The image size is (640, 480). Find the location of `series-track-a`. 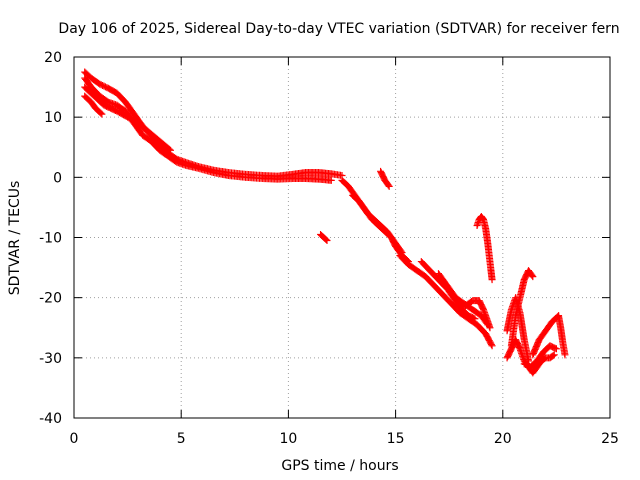

series-track-a is located at coordinates (213, 124).